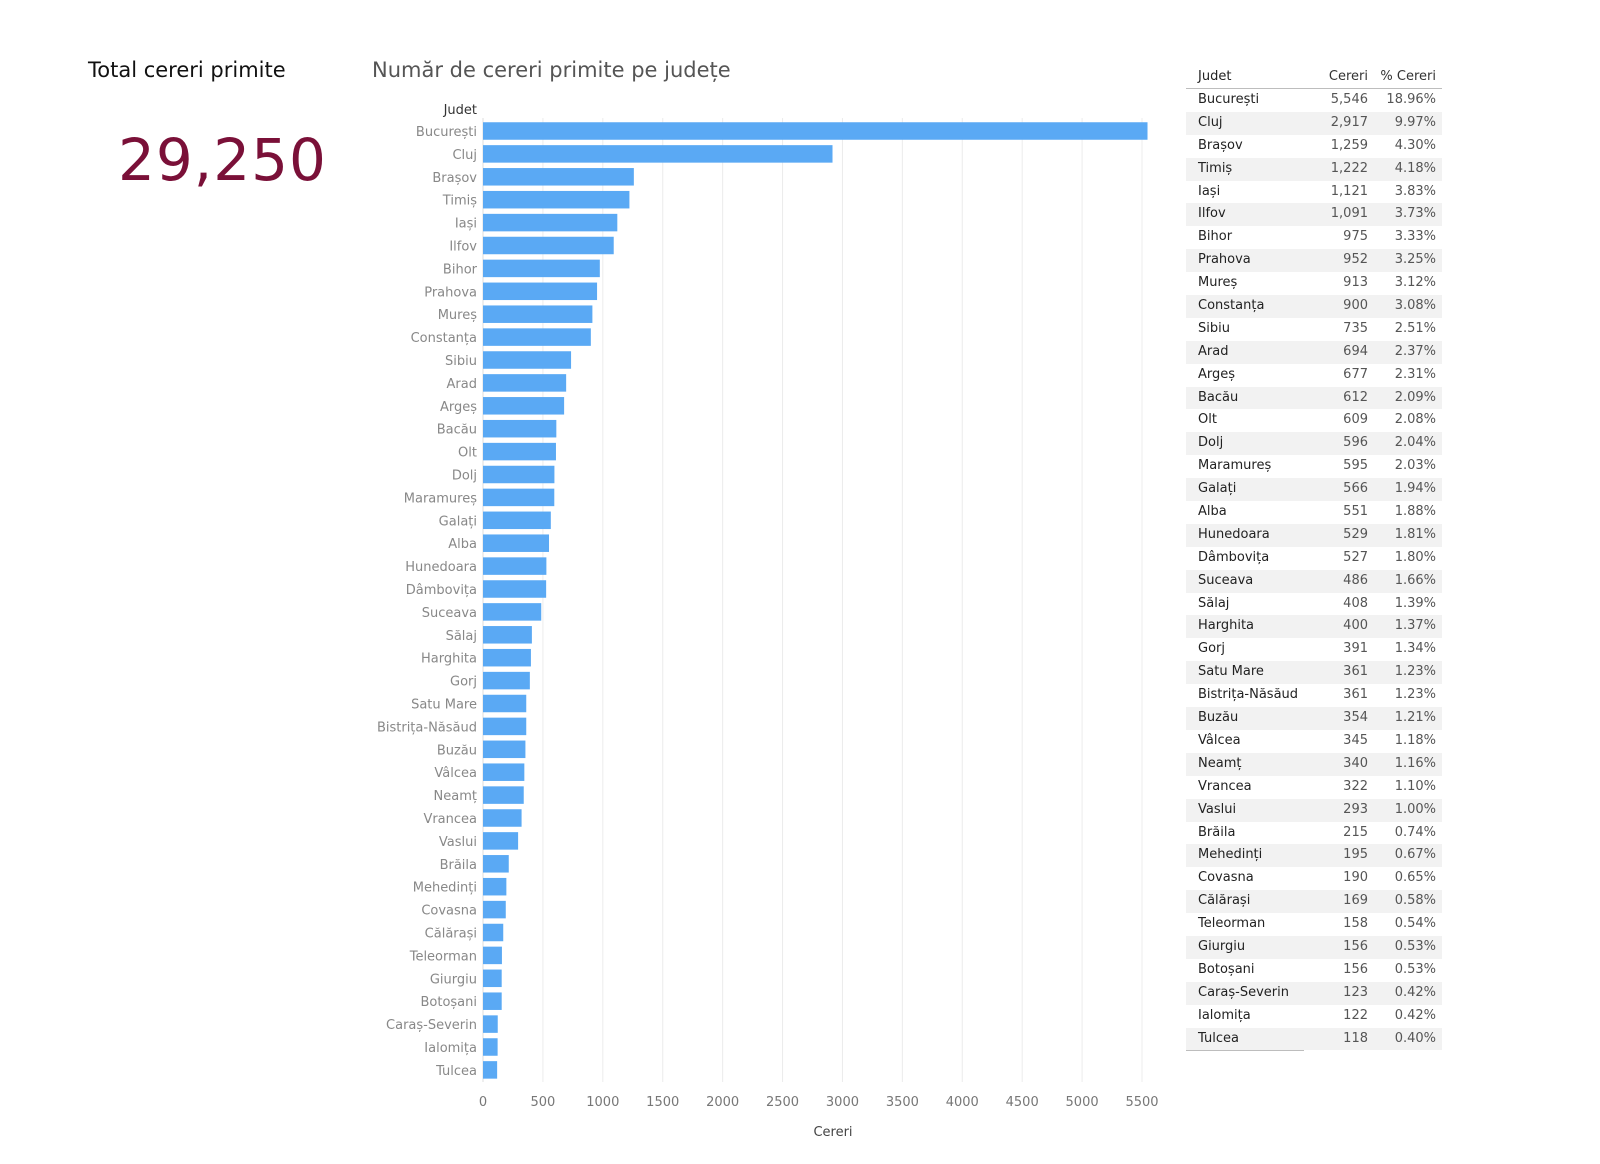 The height and width of the screenshot is (1164, 1600). What do you see at coordinates (1314, 306) in the screenshot?
I see `table-row: Constanța 900 3.08%` at bounding box center [1314, 306].